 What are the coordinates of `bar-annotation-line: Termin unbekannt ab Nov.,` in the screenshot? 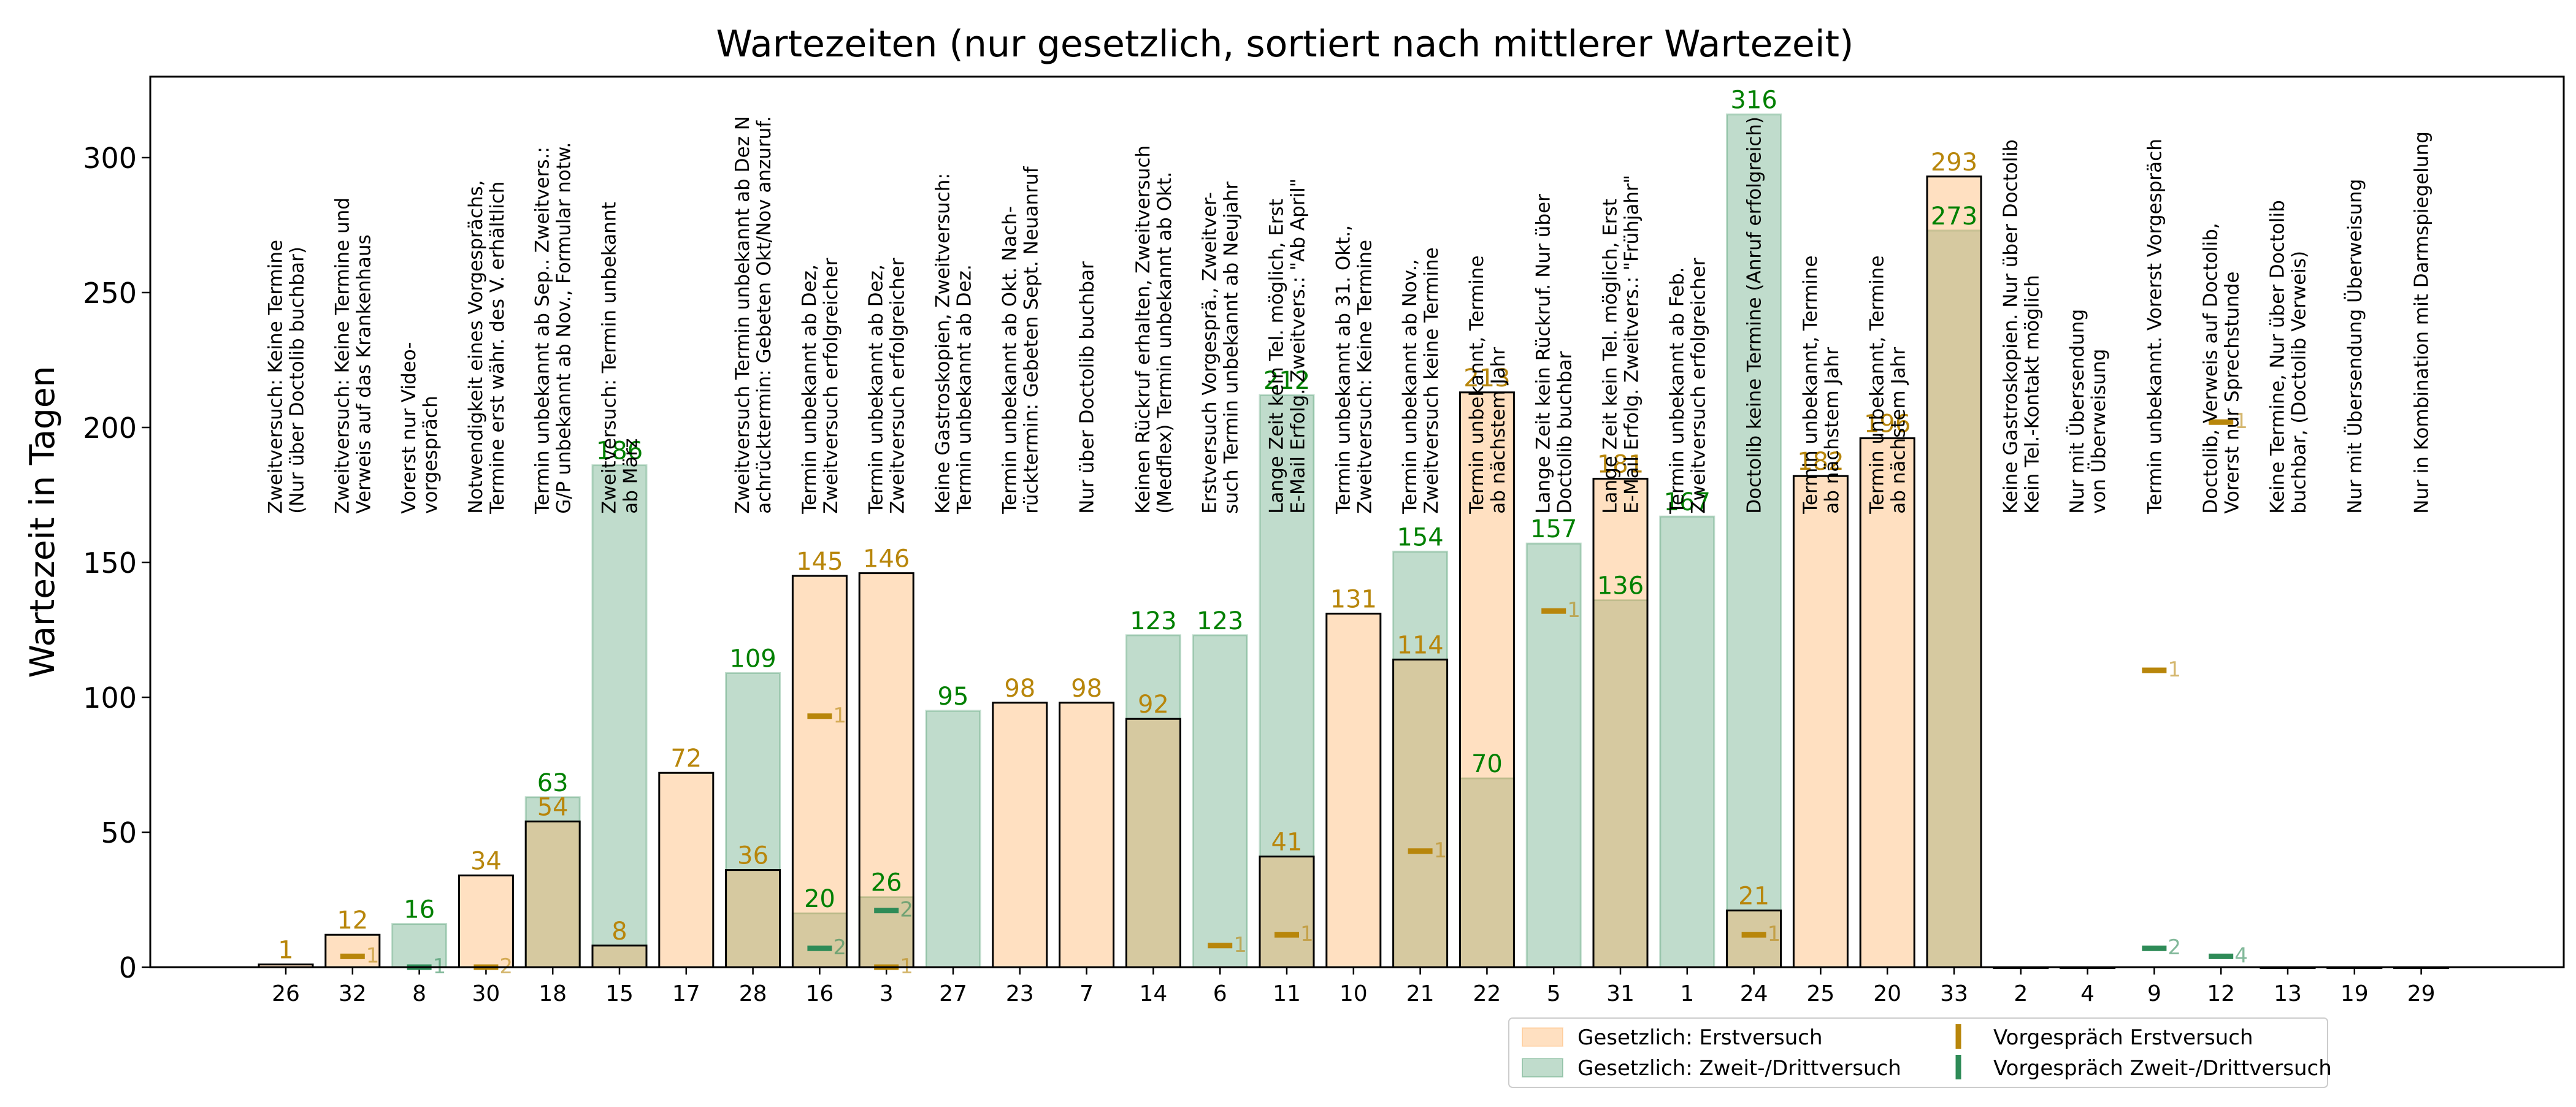 It's located at (1410, 386).